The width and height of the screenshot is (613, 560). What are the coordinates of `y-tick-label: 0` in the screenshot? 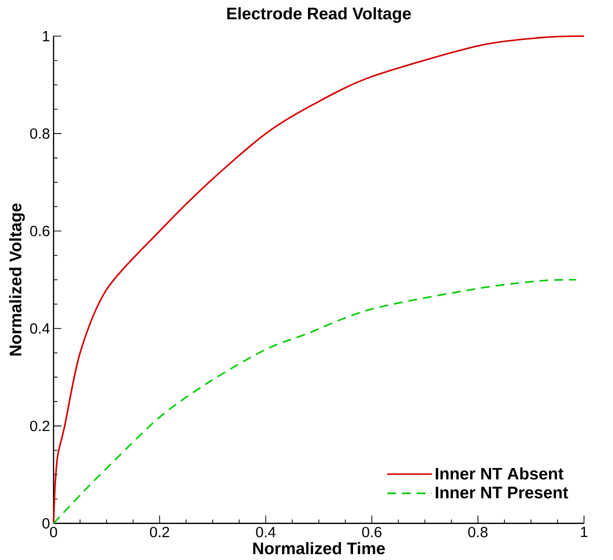 It's located at (46, 523).